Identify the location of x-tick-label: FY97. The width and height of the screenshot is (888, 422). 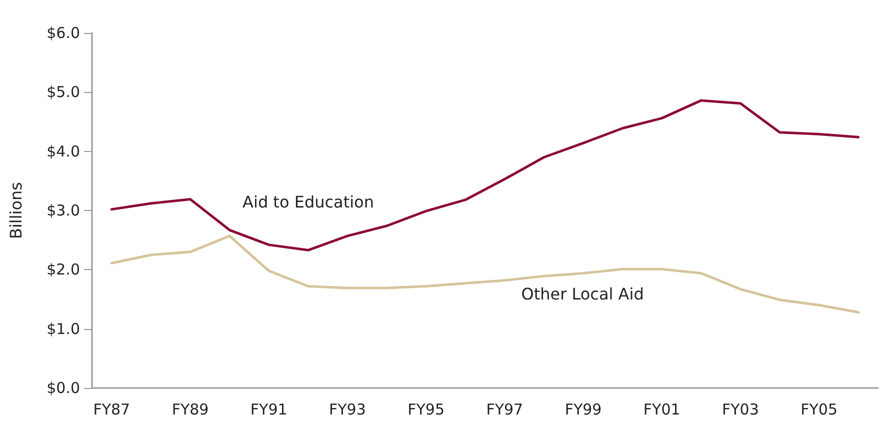
(505, 409).